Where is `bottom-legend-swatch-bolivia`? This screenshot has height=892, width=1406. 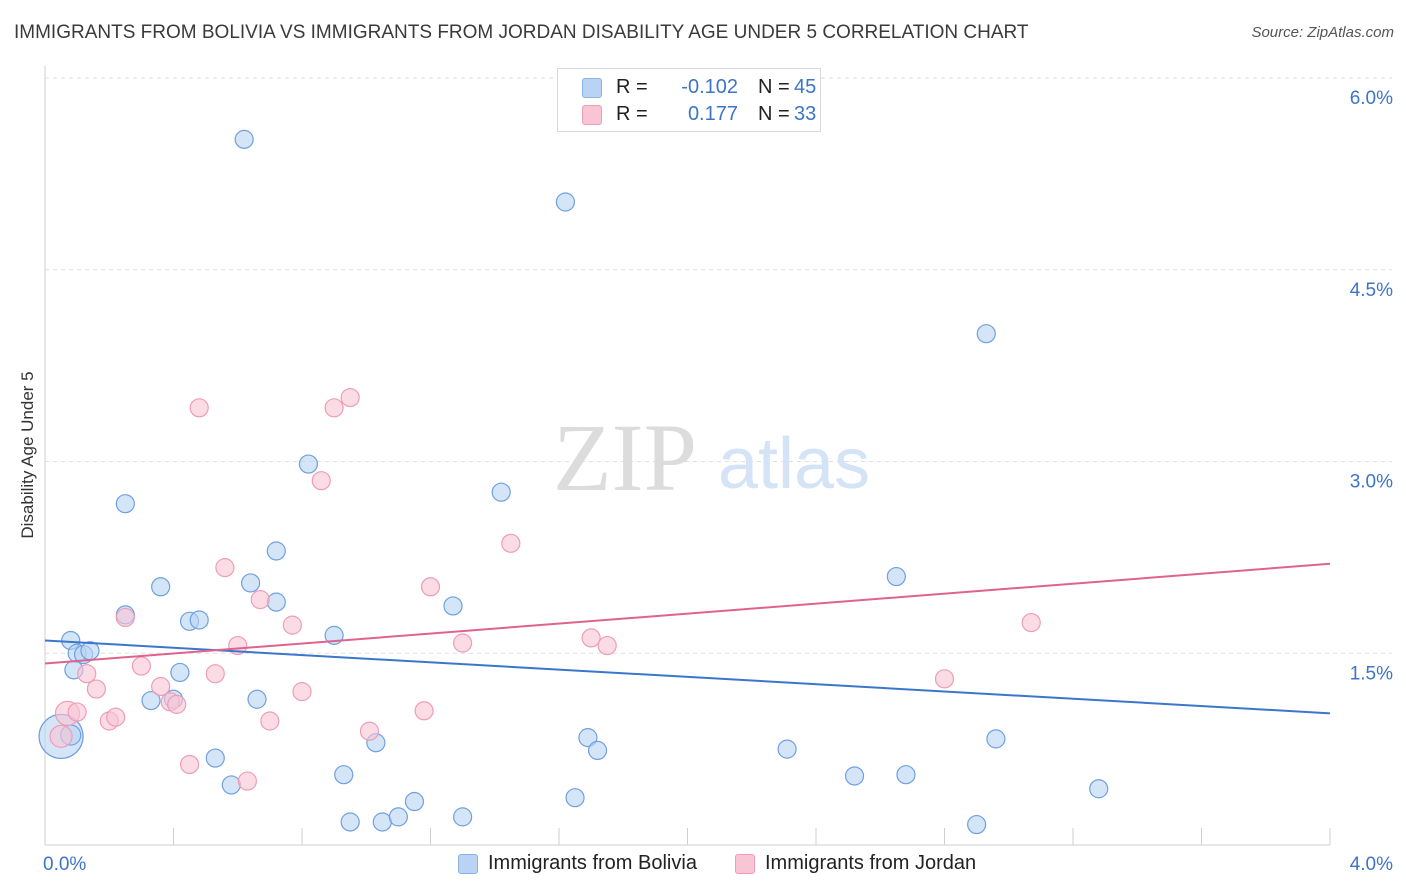 bottom-legend-swatch-bolivia is located at coordinates (468, 864).